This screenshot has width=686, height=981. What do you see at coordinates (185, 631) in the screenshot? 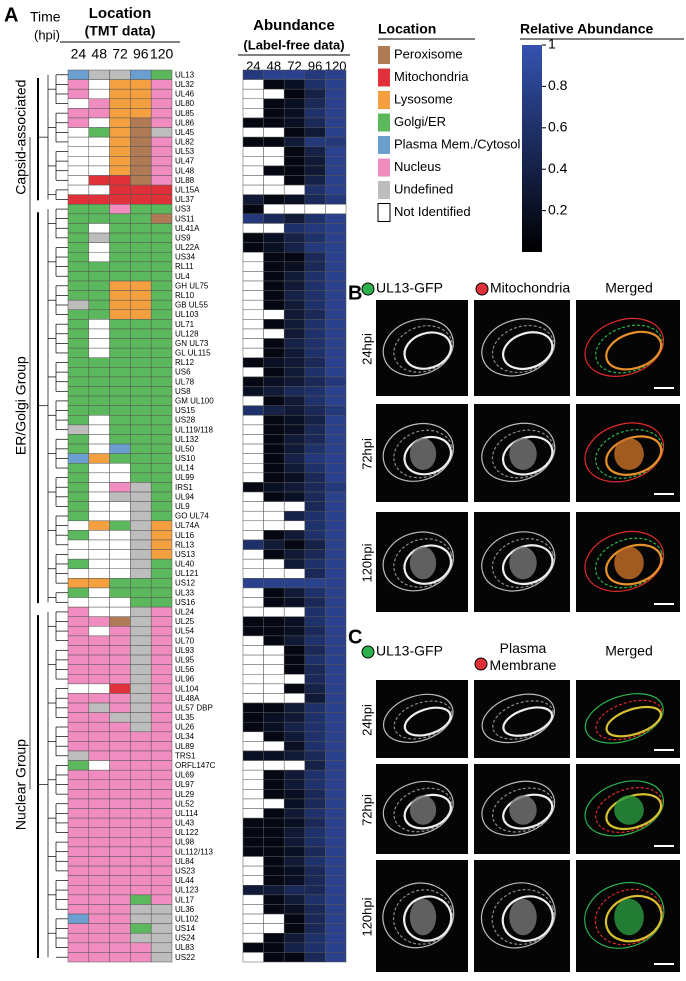
I see `gene-label: UL54` at bounding box center [185, 631].